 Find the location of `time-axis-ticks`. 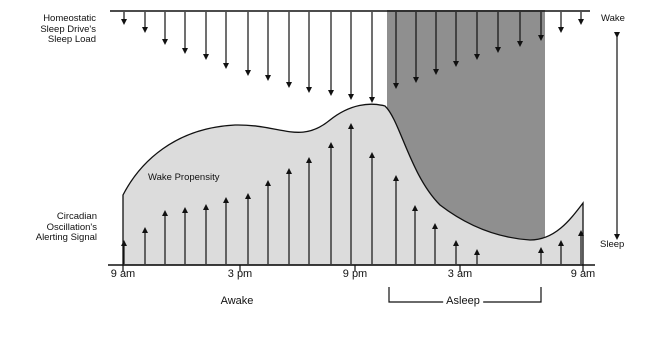

time-axis-ticks is located at coordinates (353, 268).